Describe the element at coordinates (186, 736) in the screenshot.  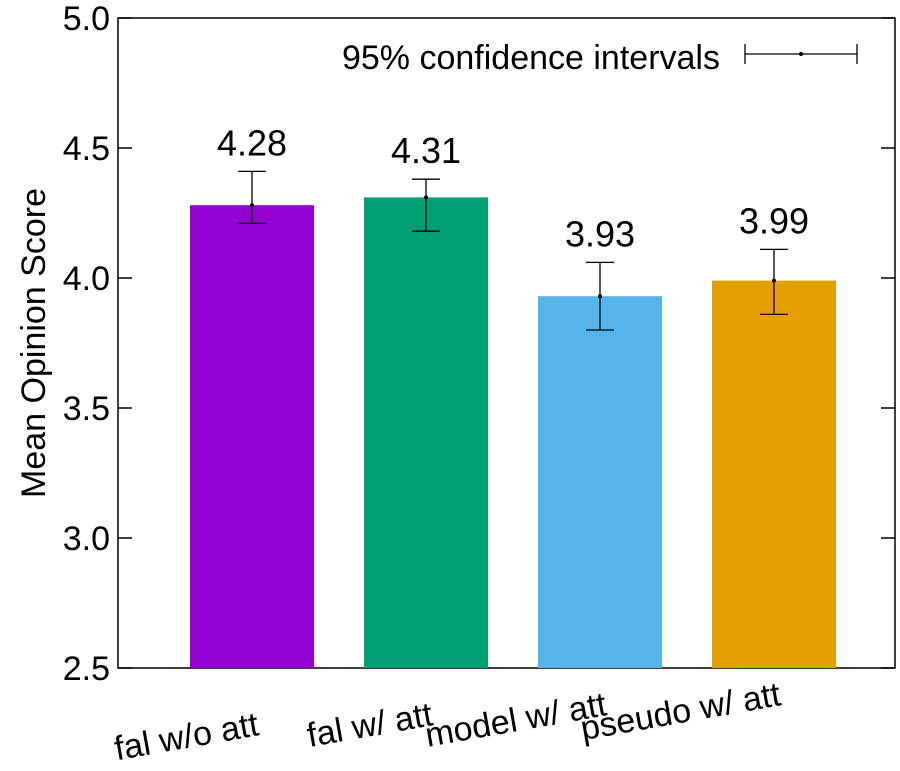
I see `x-tick-label: fal w/o att` at that location.